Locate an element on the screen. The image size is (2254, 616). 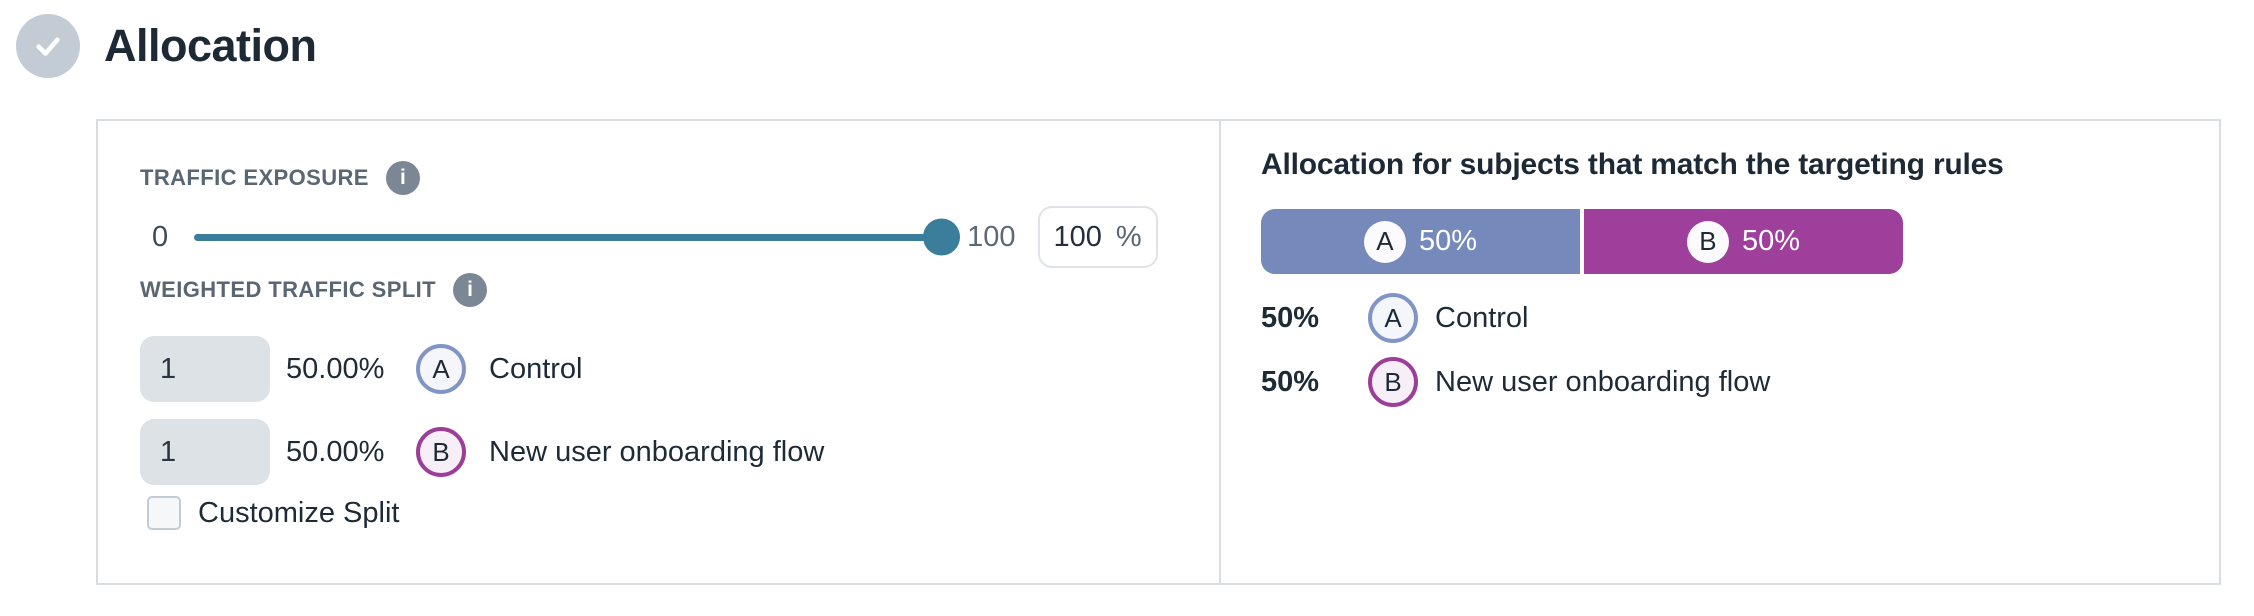
weighted-split-label: WEIGHTED TRAFFIC SPLIT is located at coordinates (288, 289).